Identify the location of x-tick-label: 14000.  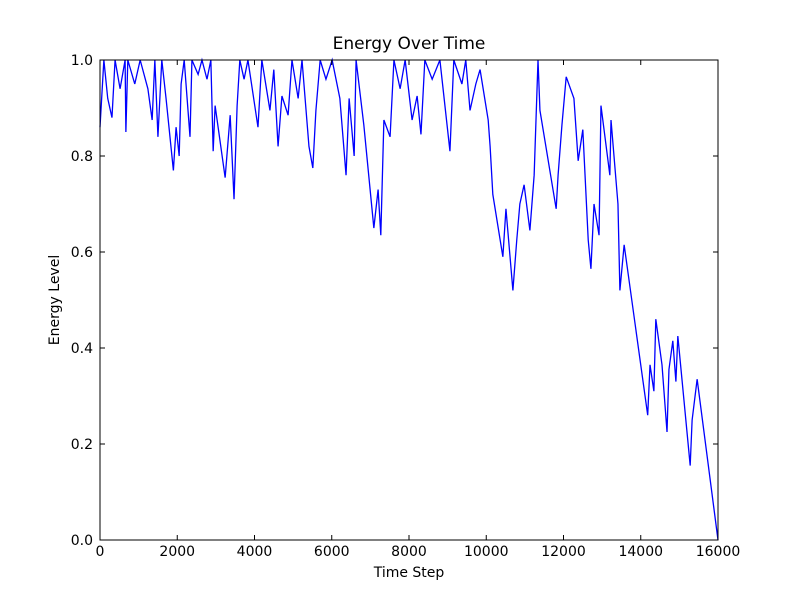
(640, 552).